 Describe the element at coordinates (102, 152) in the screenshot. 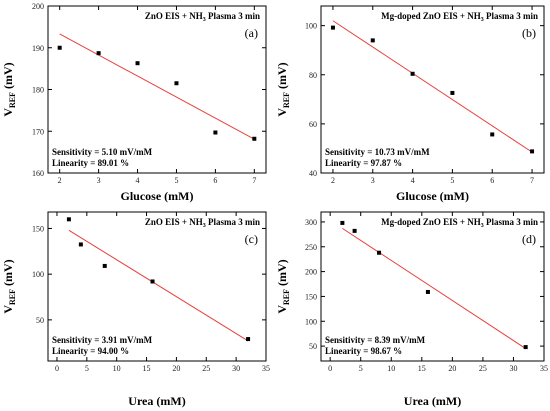

I see `sensitivity-note: Sensitivity = 5.10 mV/mM` at that location.